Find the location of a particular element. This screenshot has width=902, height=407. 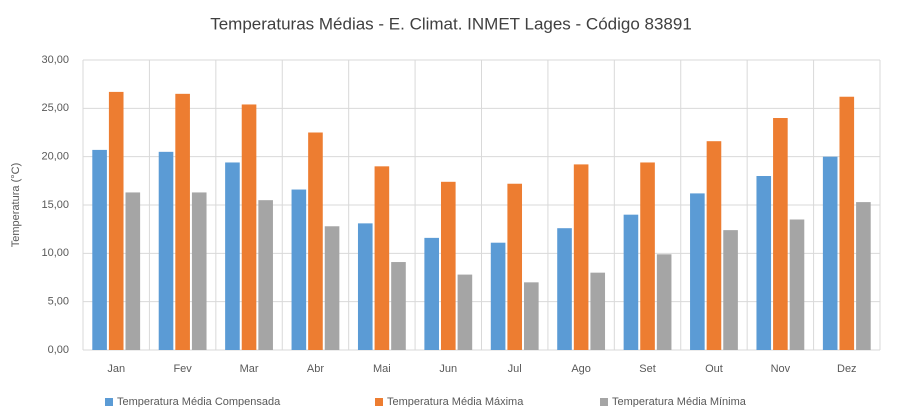

x-tick-label: Mai is located at coordinates (382, 369).